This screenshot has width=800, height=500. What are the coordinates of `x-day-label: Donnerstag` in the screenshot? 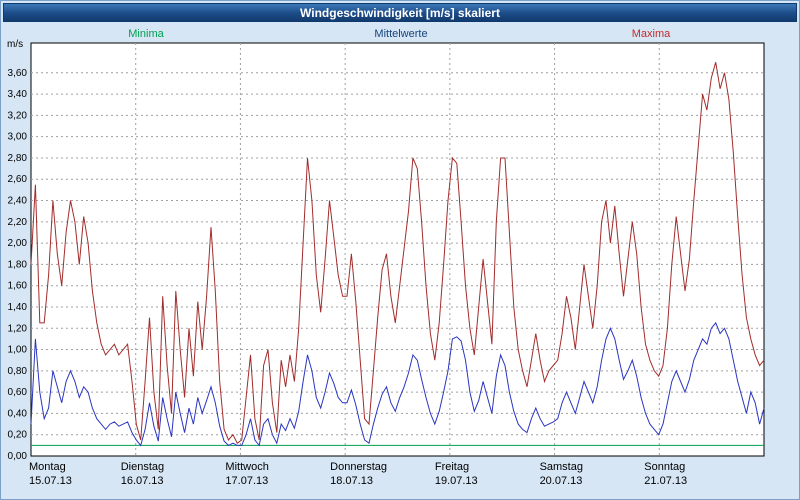 It's located at (358, 467).